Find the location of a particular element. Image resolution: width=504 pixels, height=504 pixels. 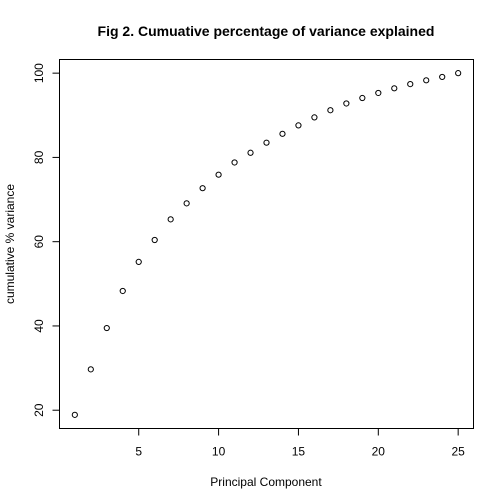

x-tick-label: 5 is located at coordinates (138, 452).